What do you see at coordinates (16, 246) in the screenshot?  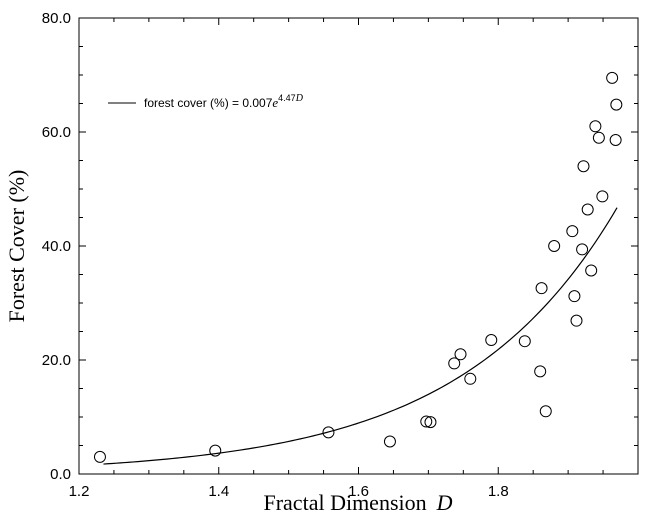 I see `y-axis-label: Forest Cover (%)` at bounding box center [16, 246].